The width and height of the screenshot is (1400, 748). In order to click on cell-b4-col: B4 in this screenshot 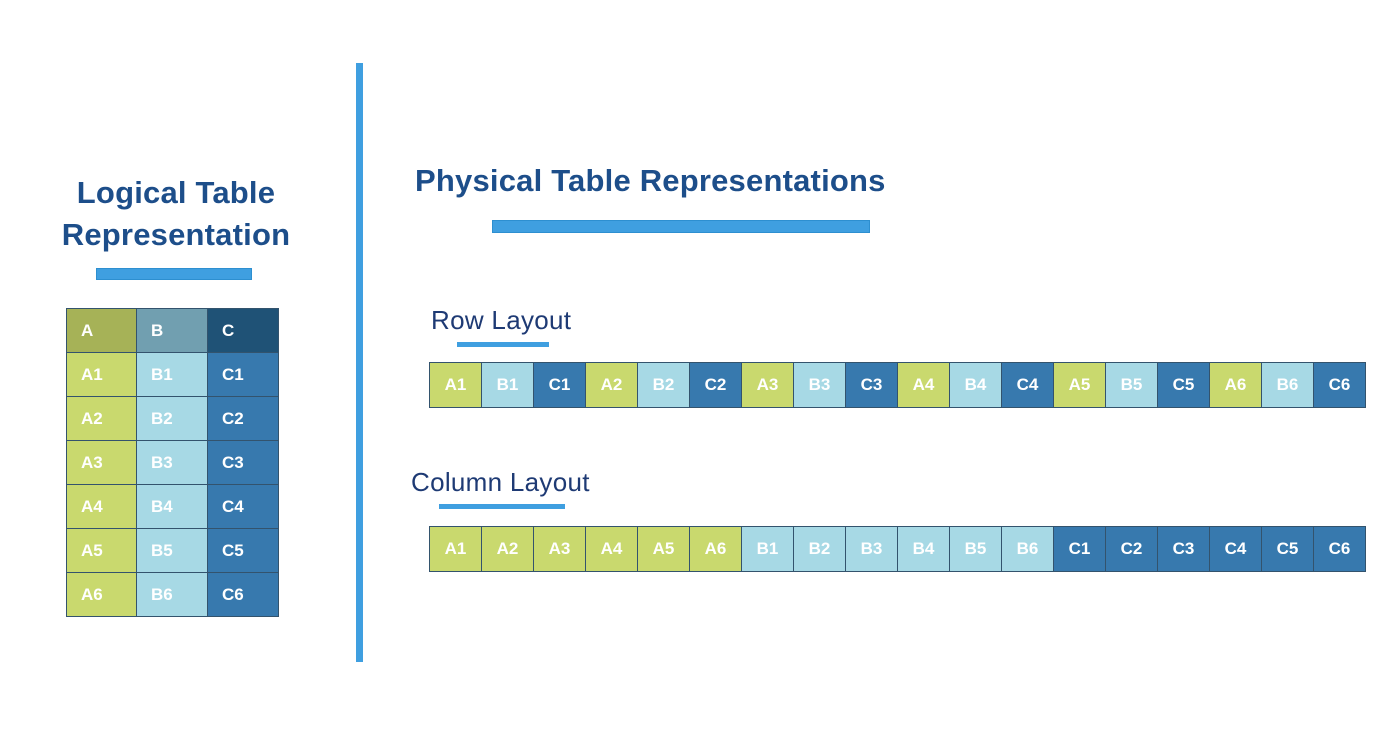, I will do `click(923, 549)`.